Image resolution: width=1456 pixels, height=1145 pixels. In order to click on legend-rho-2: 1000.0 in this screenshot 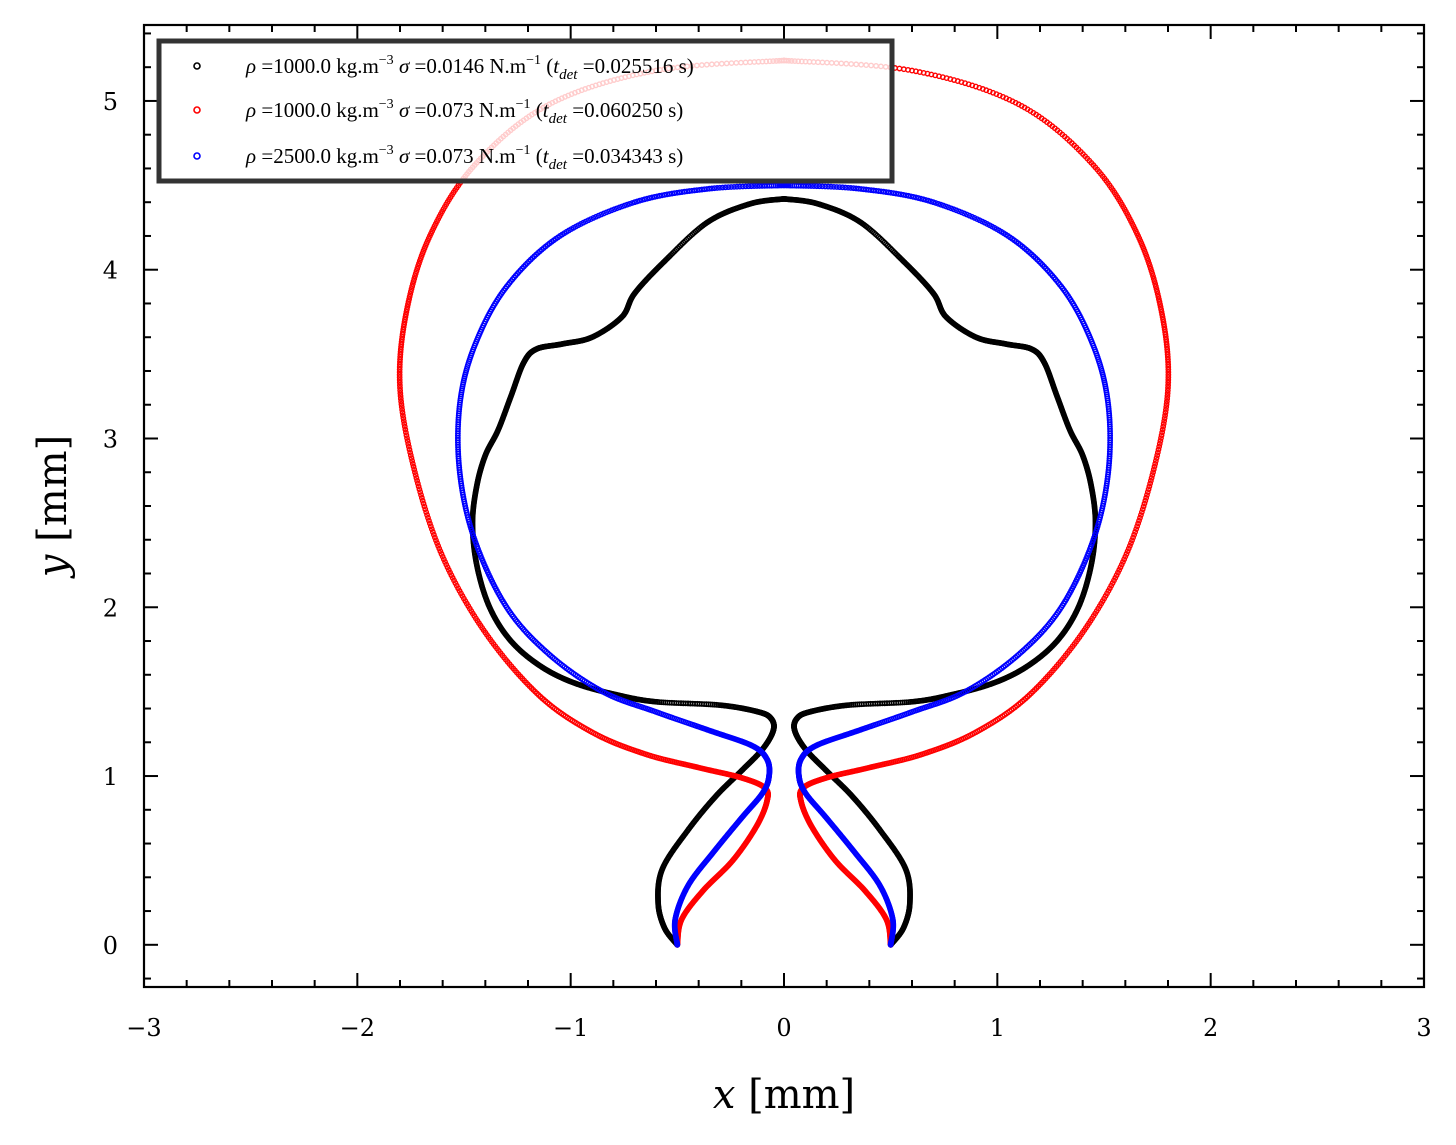, I will do `click(302, 110)`.